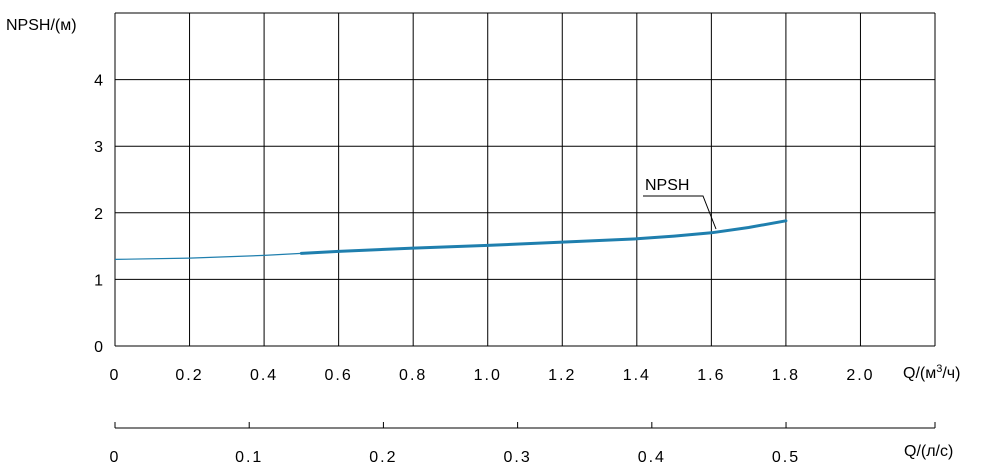 The height and width of the screenshot is (470, 984). Describe the element at coordinates (637, 375) in the screenshot. I see `x-tick-label: 1.4` at that location.